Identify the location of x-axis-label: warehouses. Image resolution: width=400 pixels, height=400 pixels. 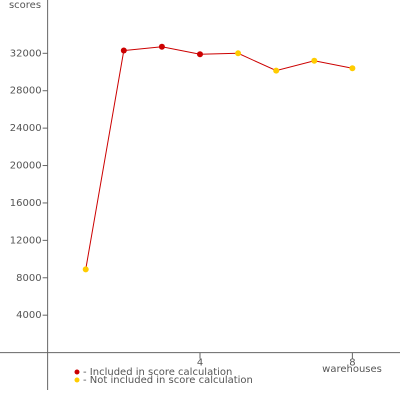
(352, 369).